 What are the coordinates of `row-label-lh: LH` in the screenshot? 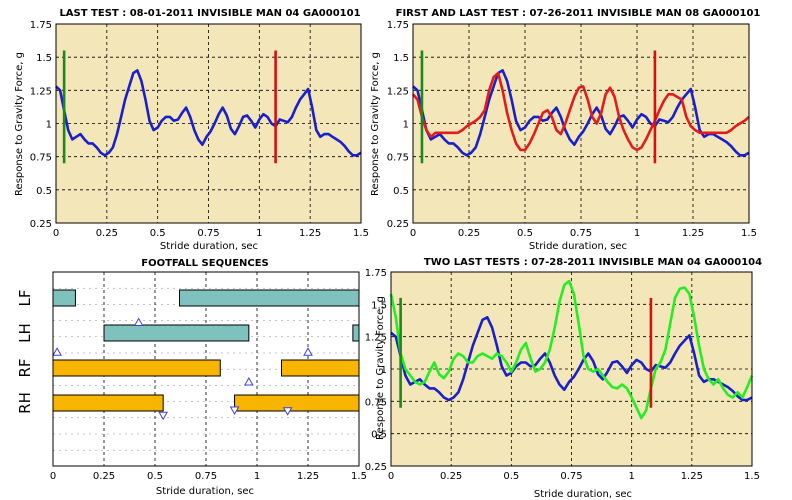 It's located at (25, 333).